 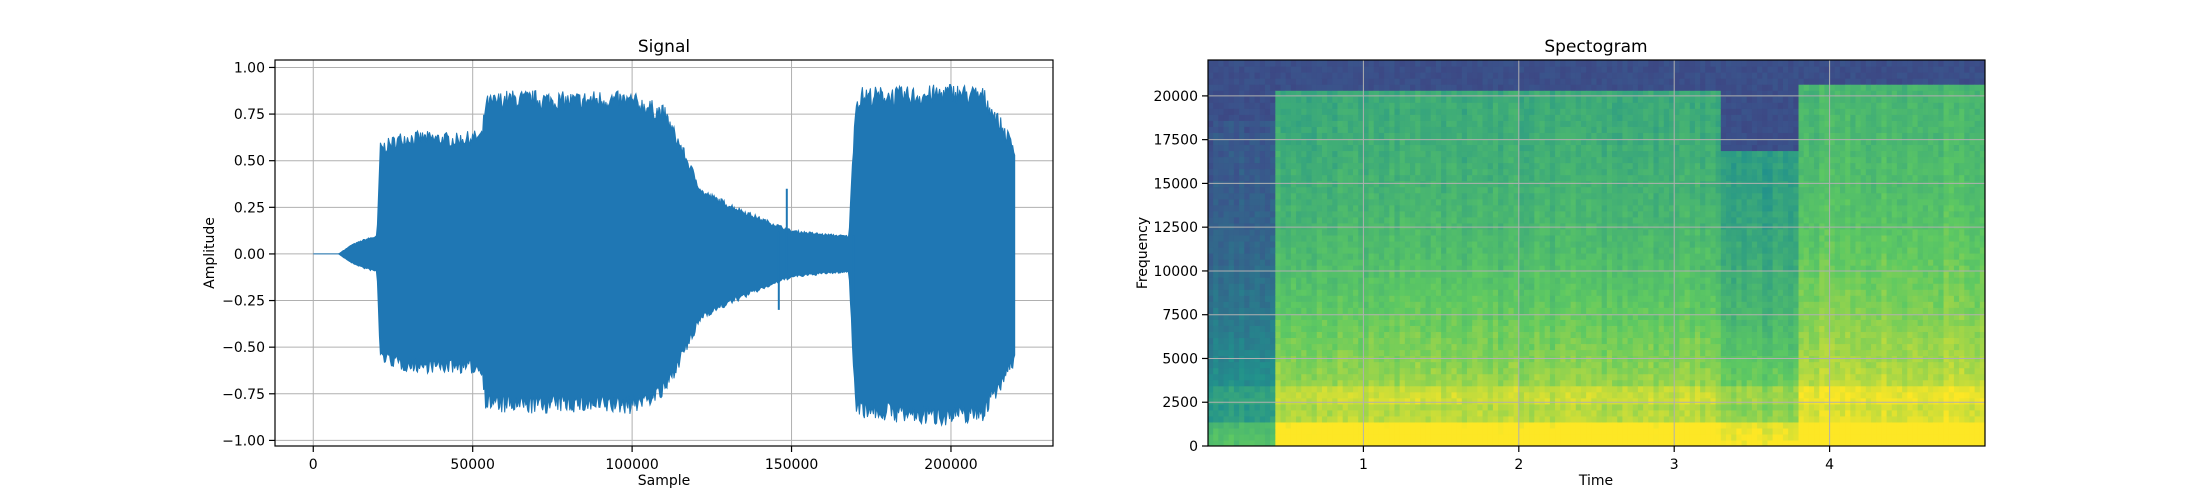 What do you see at coordinates (243, 302) in the screenshot?
I see `signal-y-tick-label: −0.25` at bounding box center [243, 302].